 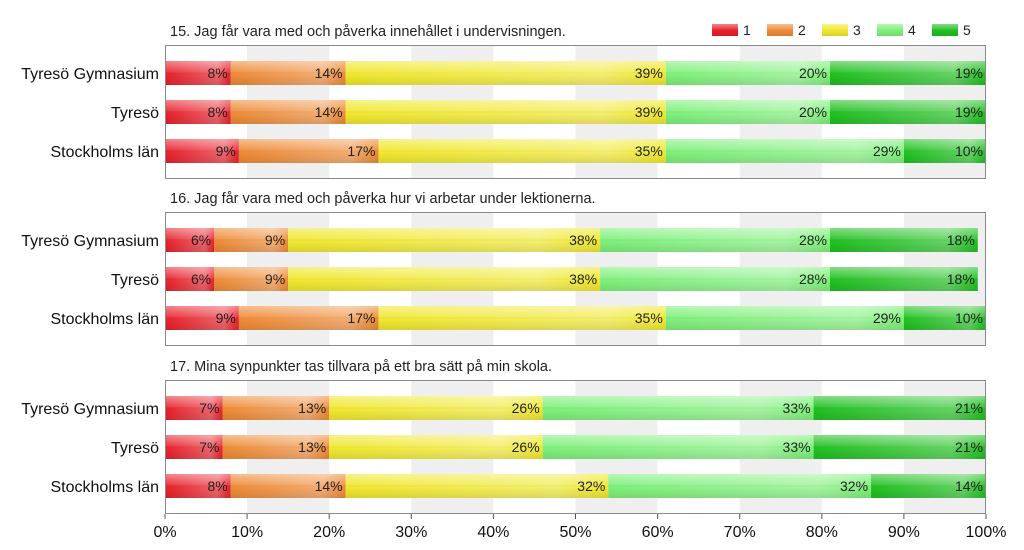 What do you see at coordinates (312, 408) in the screenshot?
I see `data-label: 13%` at bounding box center [312, 408].